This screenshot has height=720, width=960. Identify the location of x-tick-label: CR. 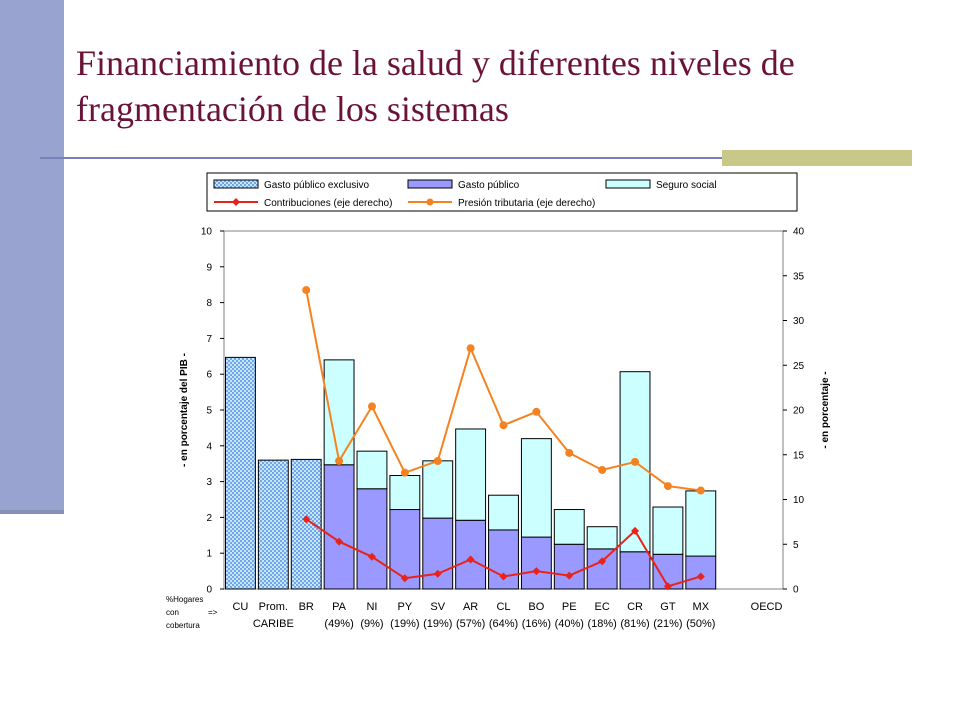
(635, 607).